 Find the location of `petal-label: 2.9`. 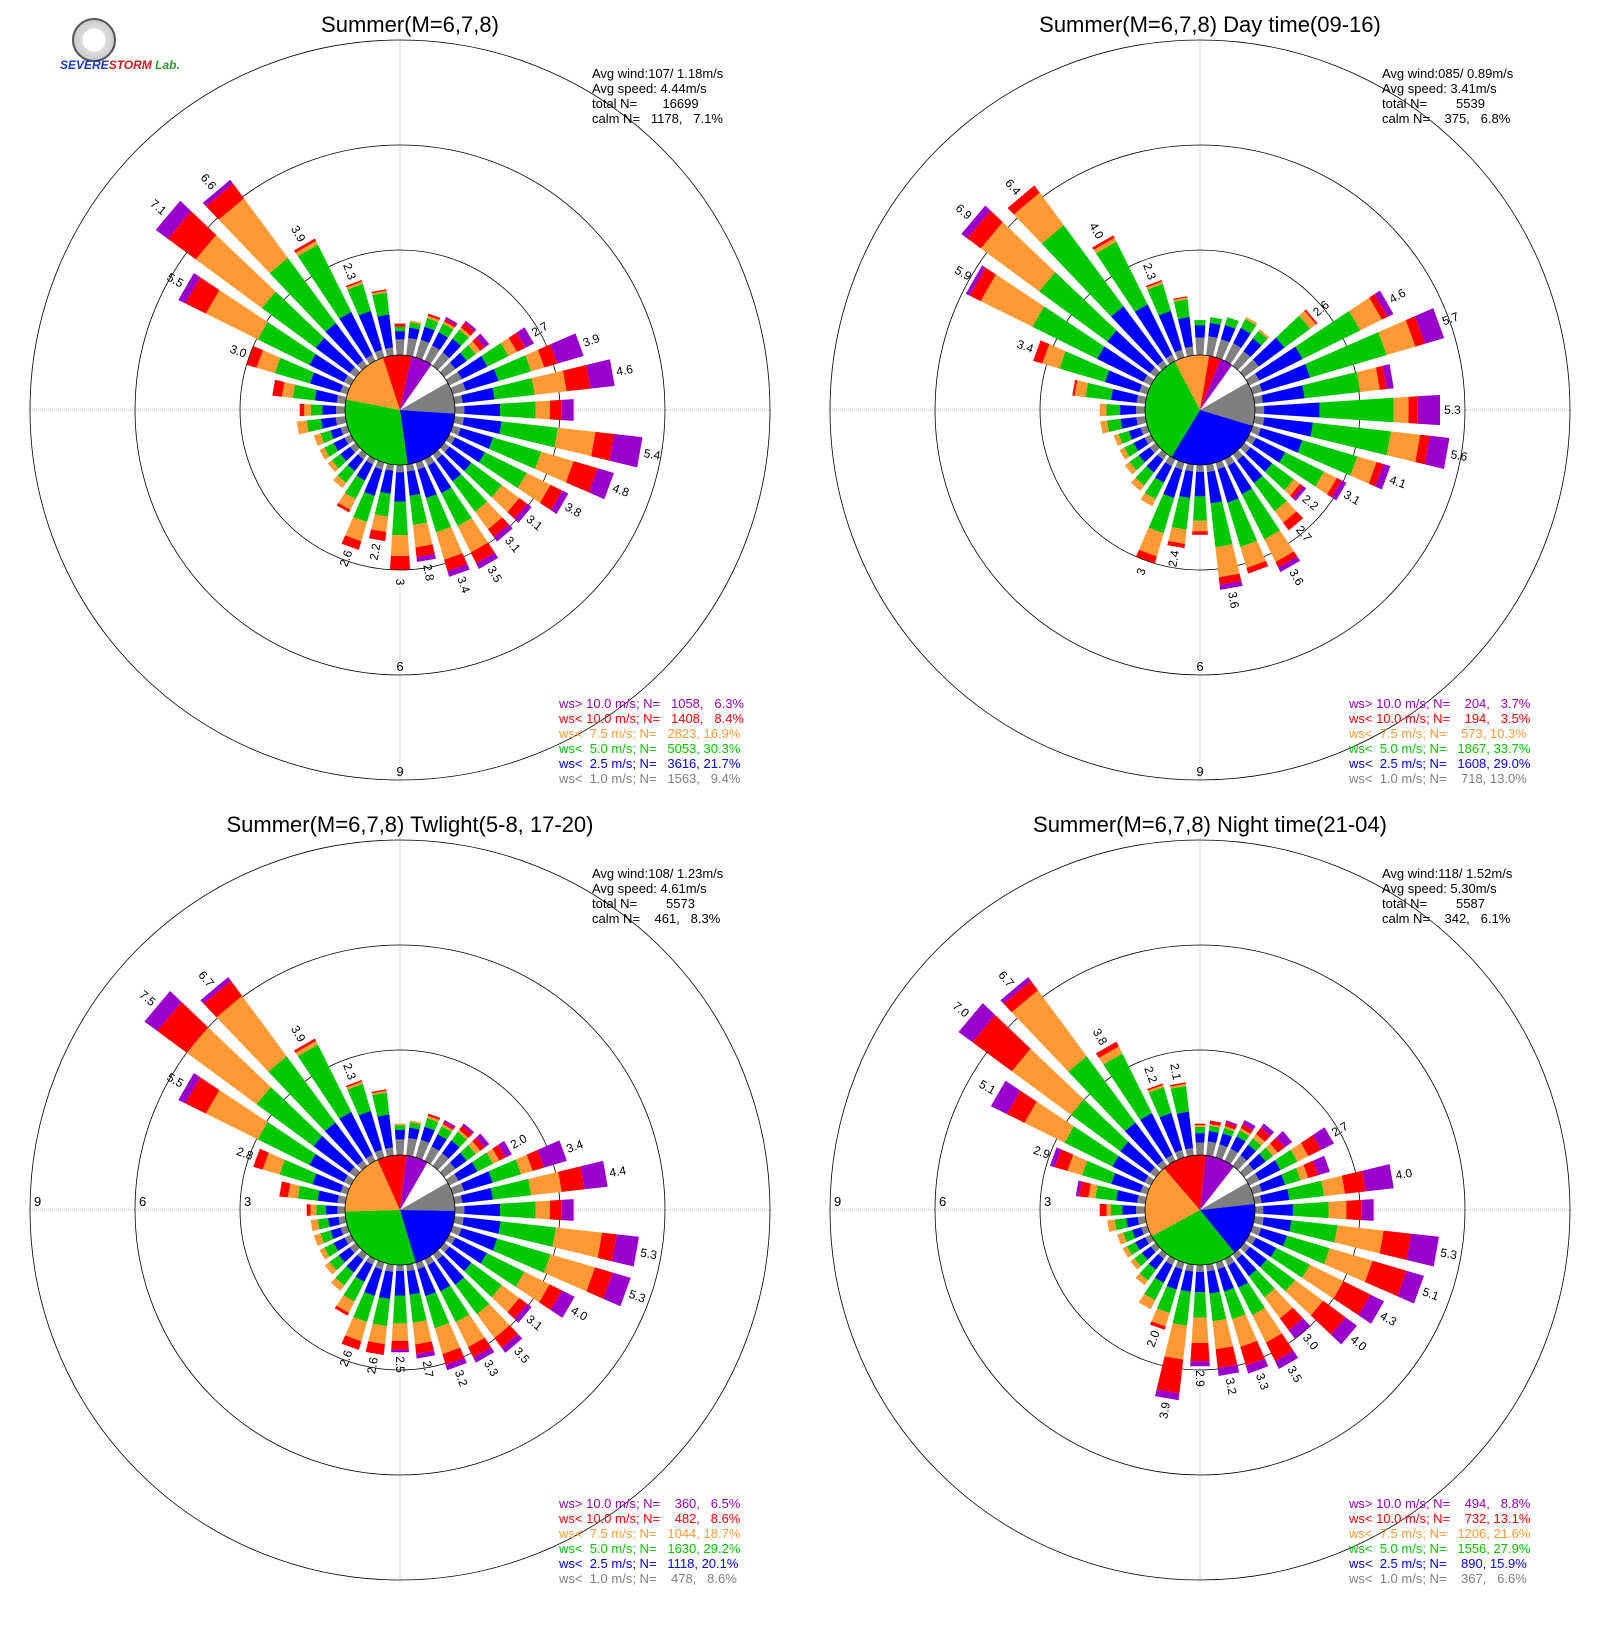

petal-label: 2.9 is located at coordinates (1041, 1152).